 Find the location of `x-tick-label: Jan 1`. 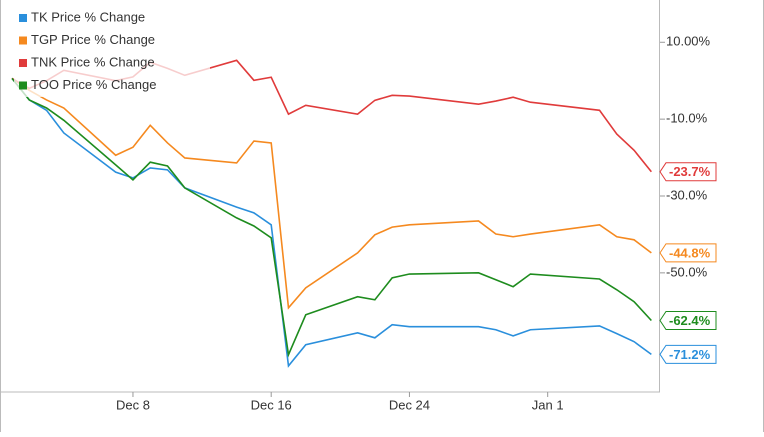

x-tick-label: Jan 1 is located at coordinates (548, 404).